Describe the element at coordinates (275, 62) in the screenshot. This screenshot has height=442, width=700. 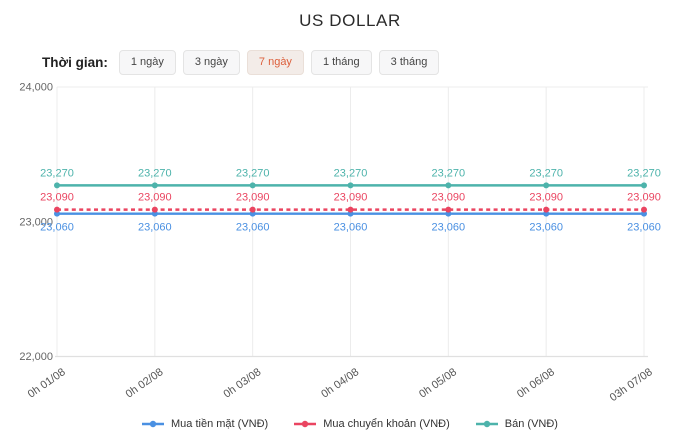
I see `time-filter-button-3: 7 ngày` at that location.